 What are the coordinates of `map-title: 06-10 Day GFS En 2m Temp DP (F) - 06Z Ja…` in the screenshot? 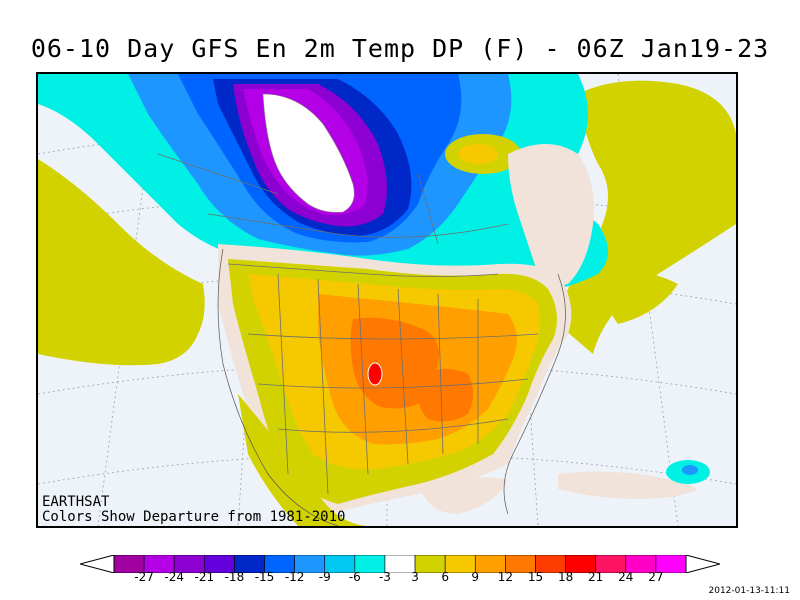 It's located at (400, 48).